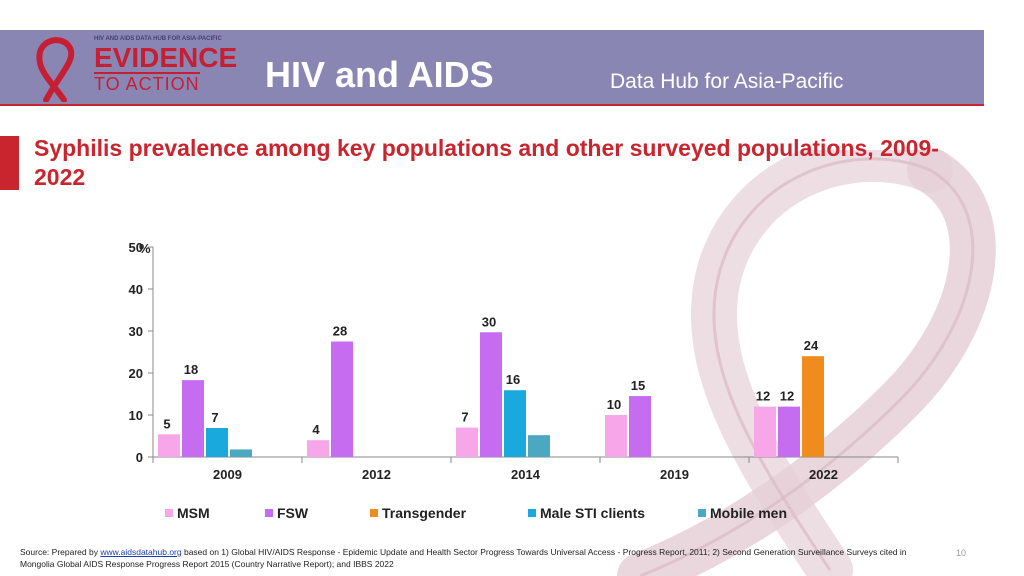 The height and width of the screenshot is (576, 1024). Describe the element at coordinates (136, 289) in the screenshot. I see `y-tick-label: 40` at that location.